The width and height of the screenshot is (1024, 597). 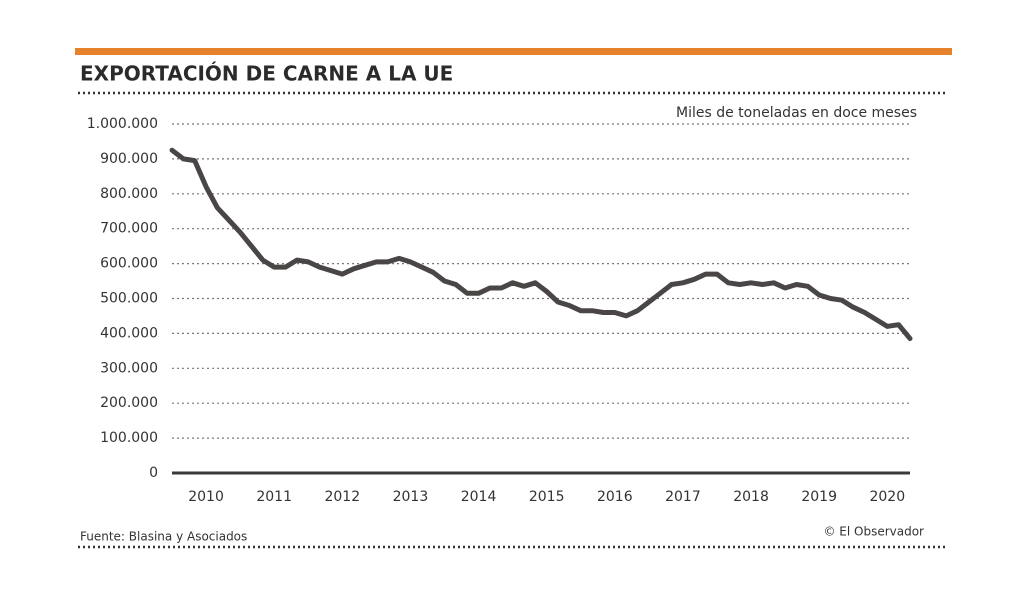 I want to click on x-tick-label: 2012, so click(x=342, y=497).